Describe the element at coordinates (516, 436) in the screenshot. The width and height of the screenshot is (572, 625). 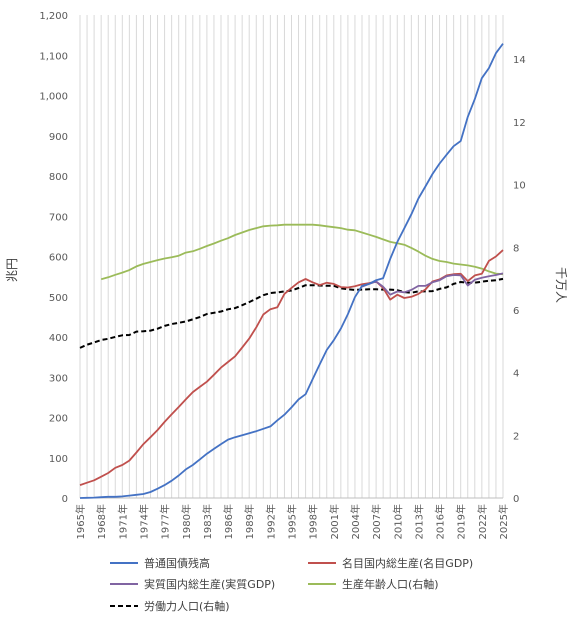
I see `right-tick-label: 2` at that location.